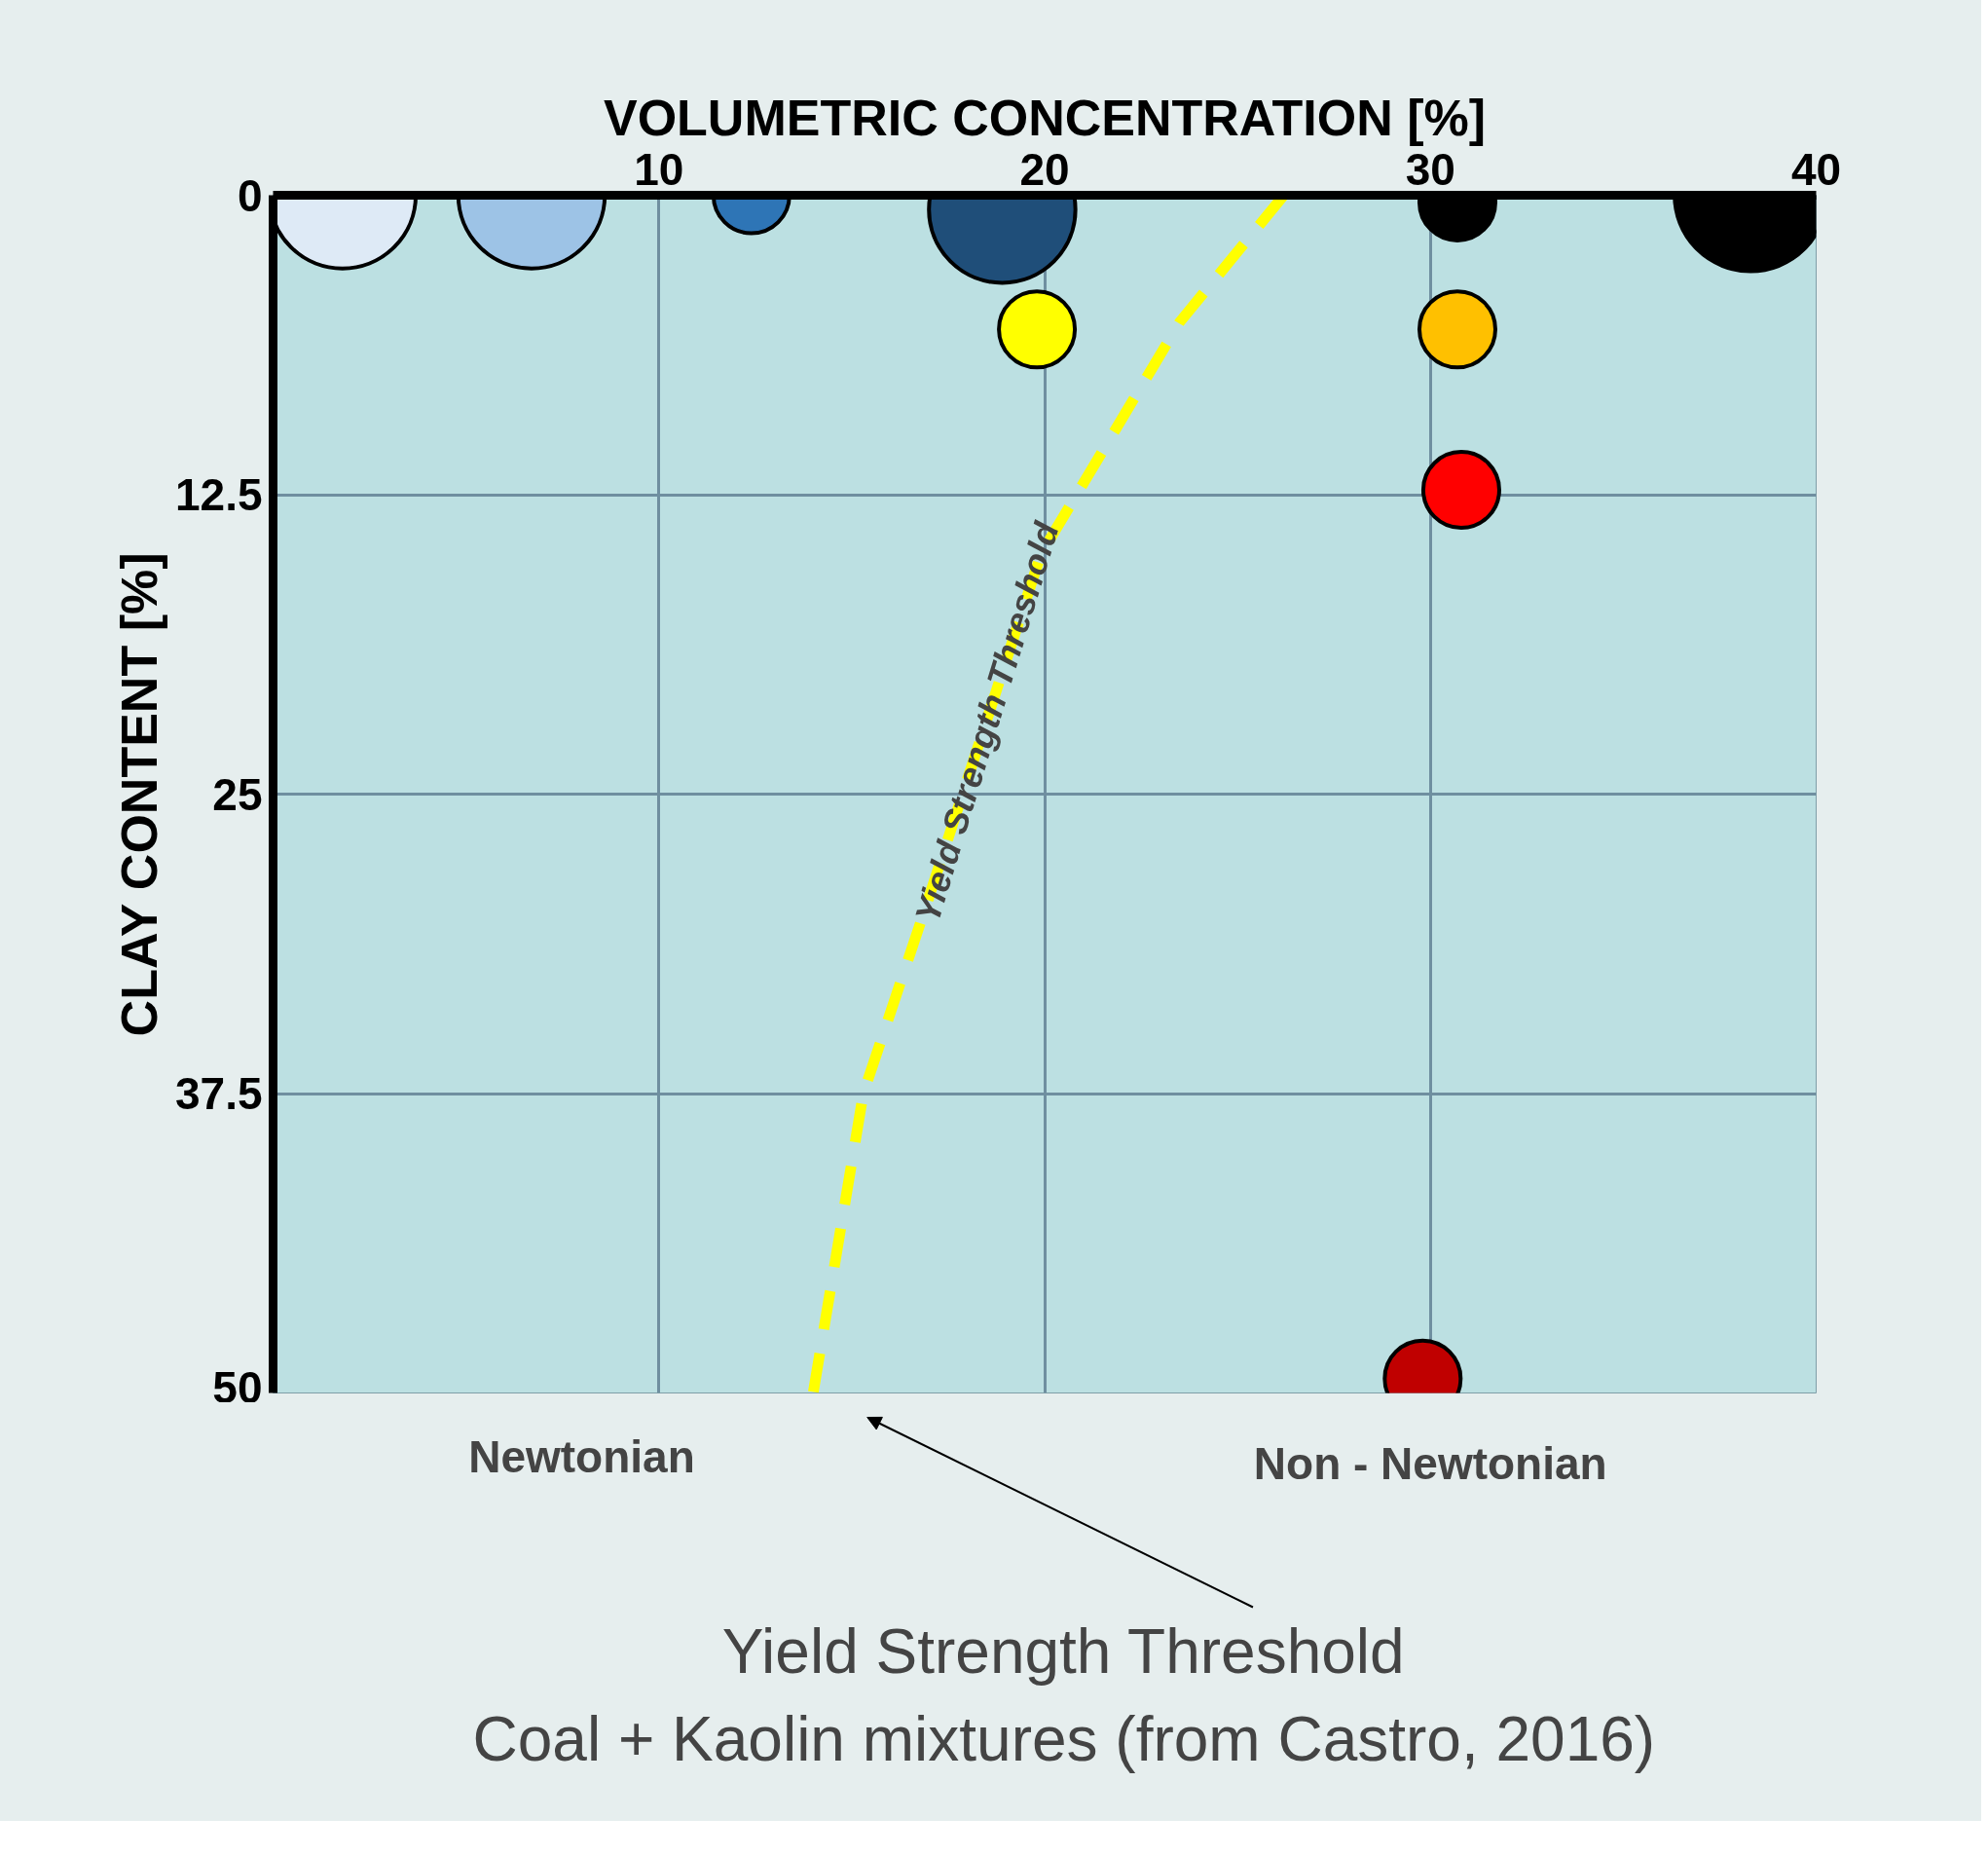 The height and width of the screenshot is (1856, 1988). I want to click on text: Yield Strength Threshold, so click(1063, 1651).